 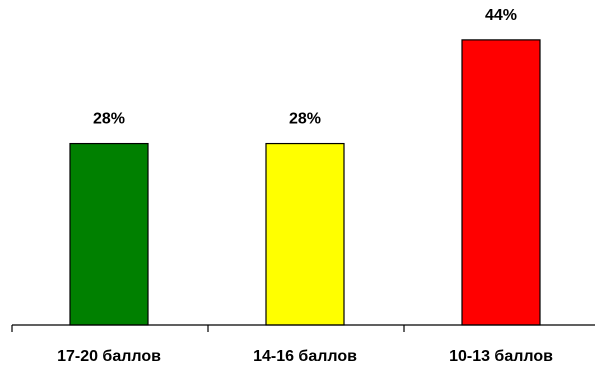 What do you see at coordinates (501, 356) in the screenshot?
I see `category-label: 10-13 баллов` at bounding box center [501, 356].